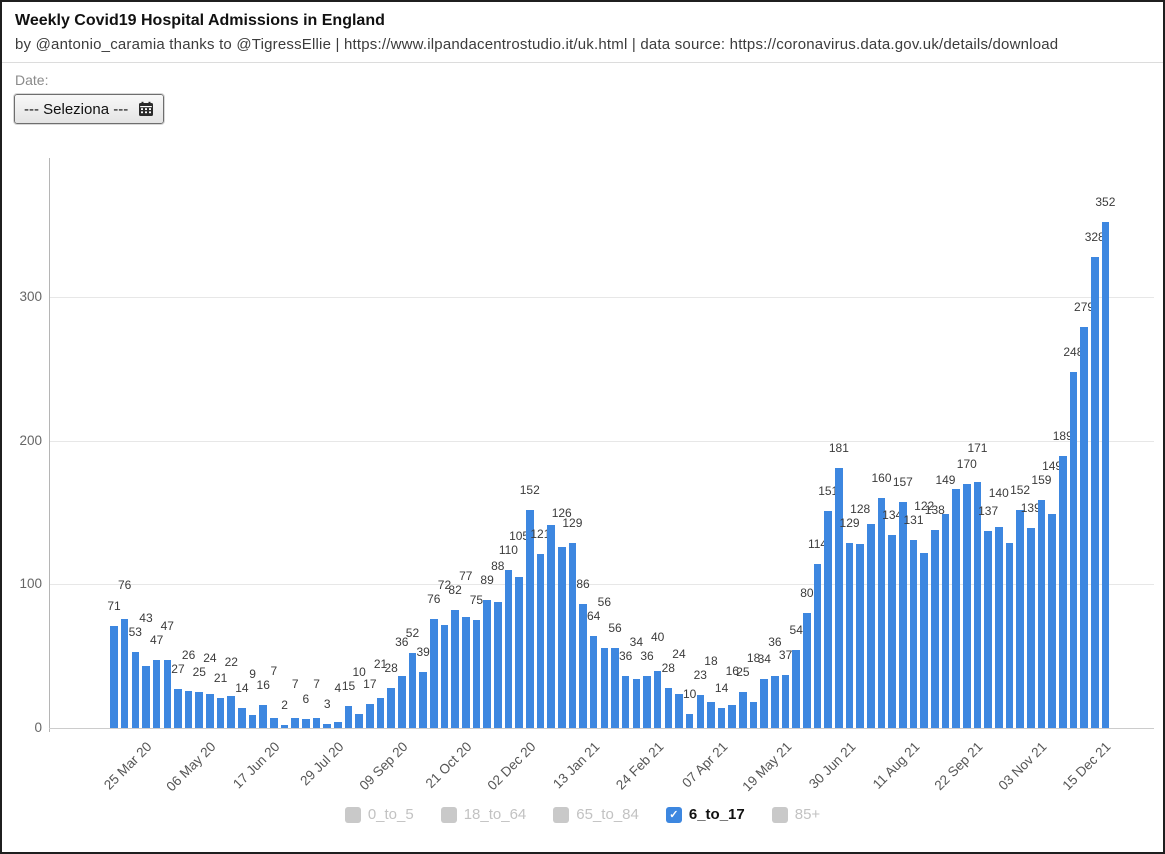 The width and height of the screenshot is (1165, 854). Describe the element at coordinates (284, 705) in the screenshot. I see `bar-value-label: 2` at that location.